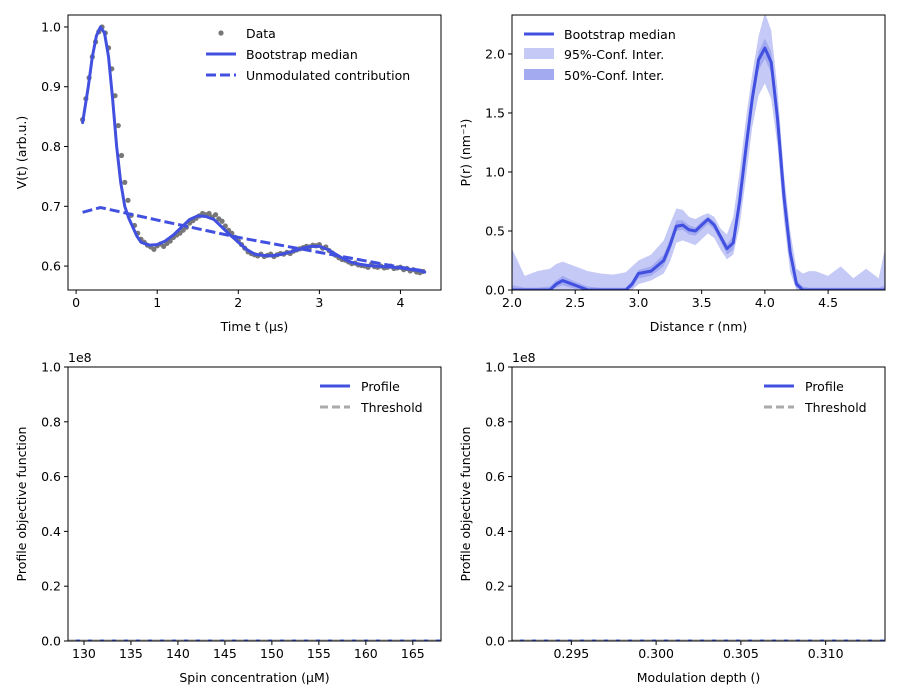  I want to click on x-tick-label: 165, so click(413, 653).